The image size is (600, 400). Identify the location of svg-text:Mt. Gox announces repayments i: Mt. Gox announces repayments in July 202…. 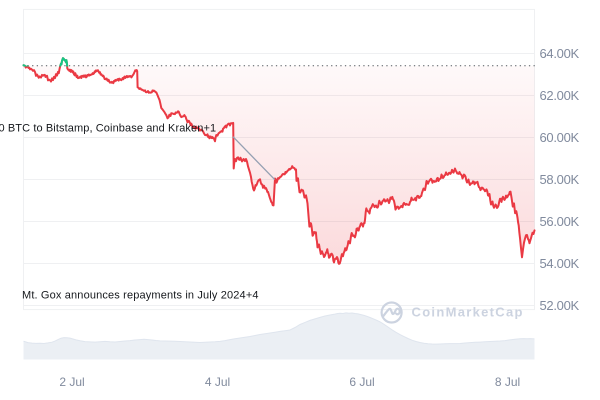
(140, 295).